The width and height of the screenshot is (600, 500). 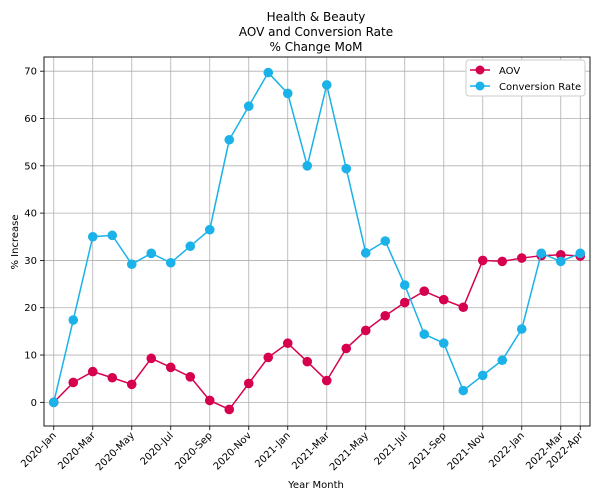 I want to click on y-tick-label: 0, so click(x=34, y=403).